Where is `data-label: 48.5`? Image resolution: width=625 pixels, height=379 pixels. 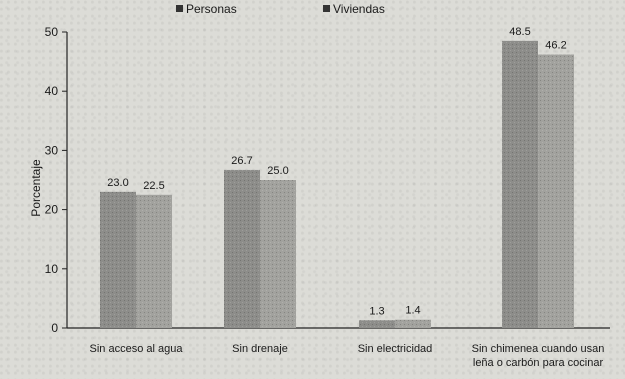 data-label: 48.5 is located at coordinates (519, 32).